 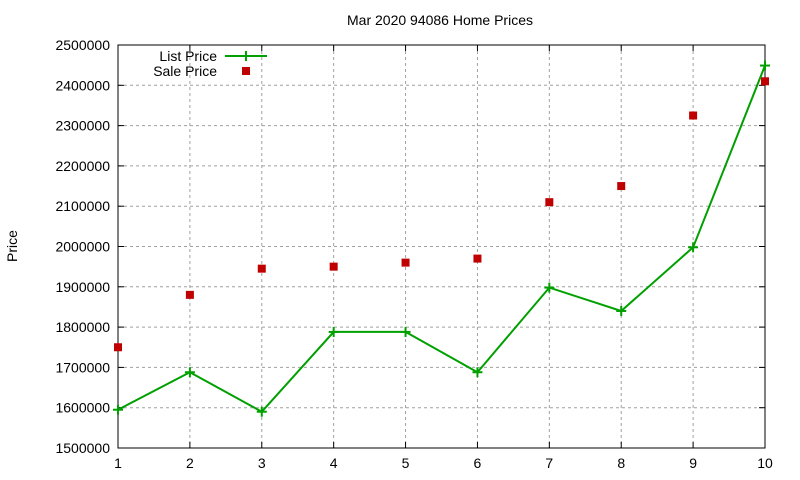 What do you see at coordinates (621, 463) in the screenshot?
I see `x-tick-label: 8` at bounding box center [621, 463].